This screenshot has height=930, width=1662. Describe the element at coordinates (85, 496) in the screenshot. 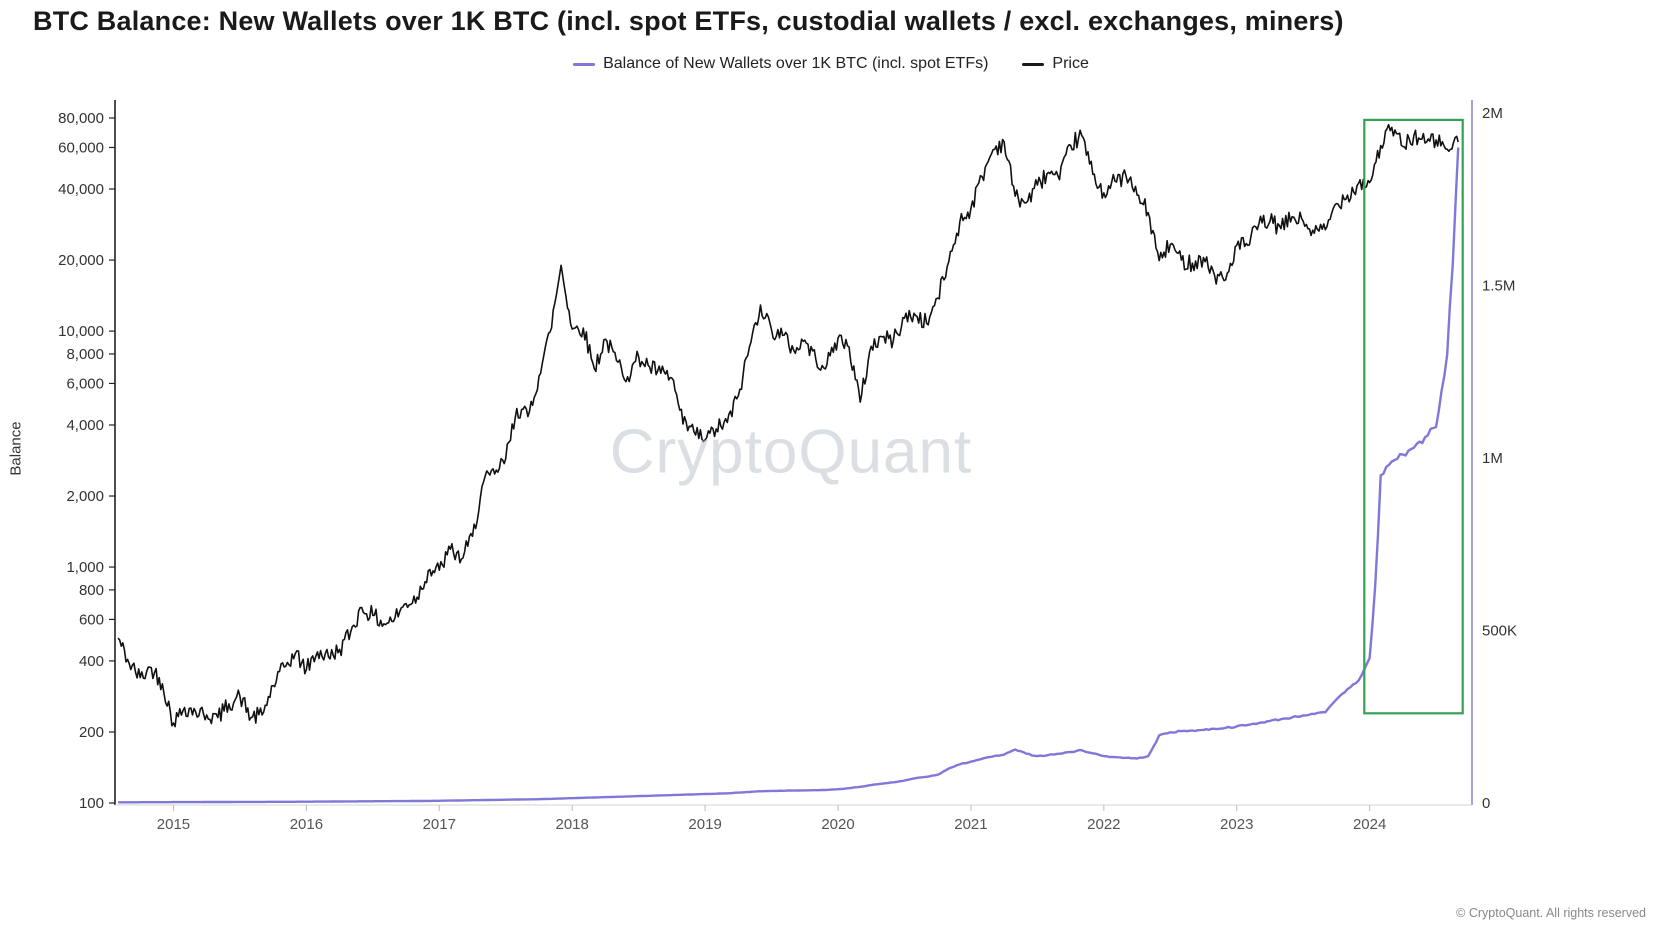

I see `left-axis-tick-label: 2,000` at that location.